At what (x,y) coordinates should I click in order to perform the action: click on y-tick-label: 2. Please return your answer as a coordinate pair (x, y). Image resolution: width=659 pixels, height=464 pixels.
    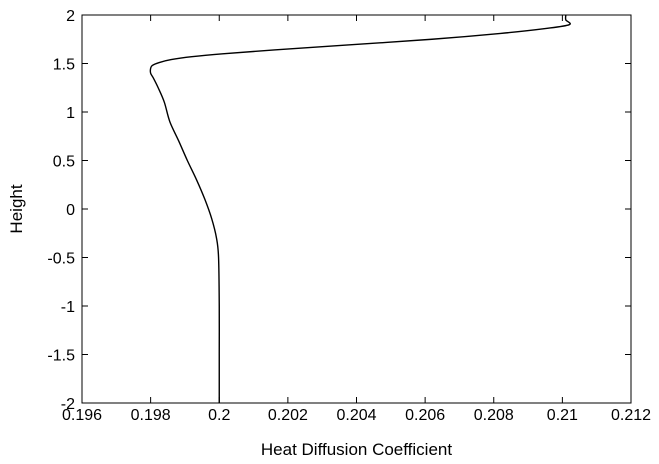
    Looking at the image, I should click on (70, 16).